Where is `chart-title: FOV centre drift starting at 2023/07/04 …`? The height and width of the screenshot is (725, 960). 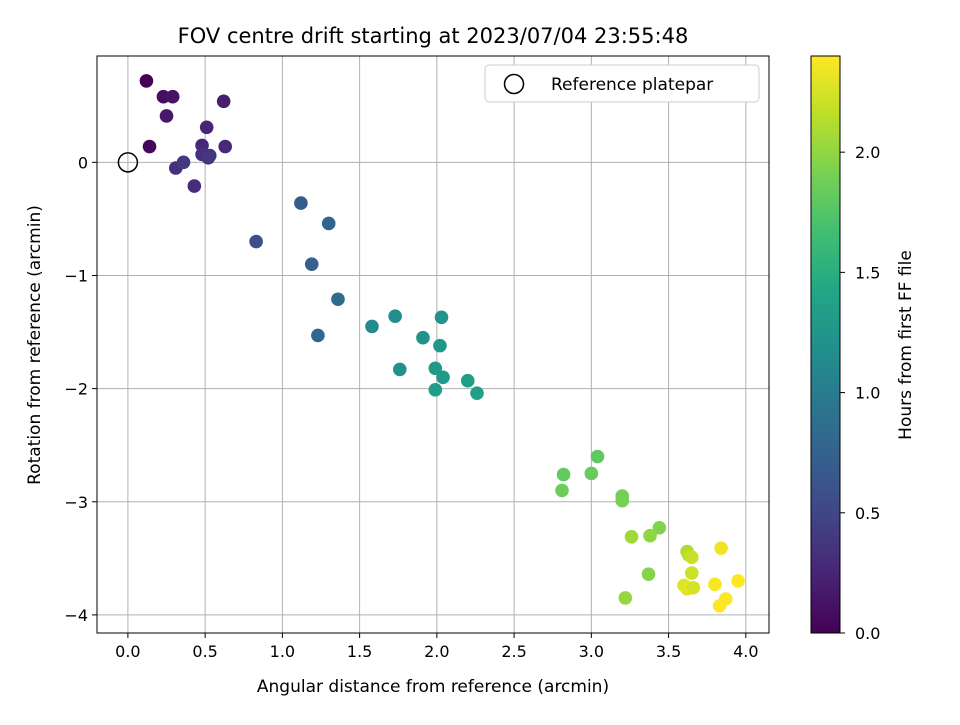
chart-title: FOV centre drift starting at 2023/07/04 … is located at coordinates (433, 36).